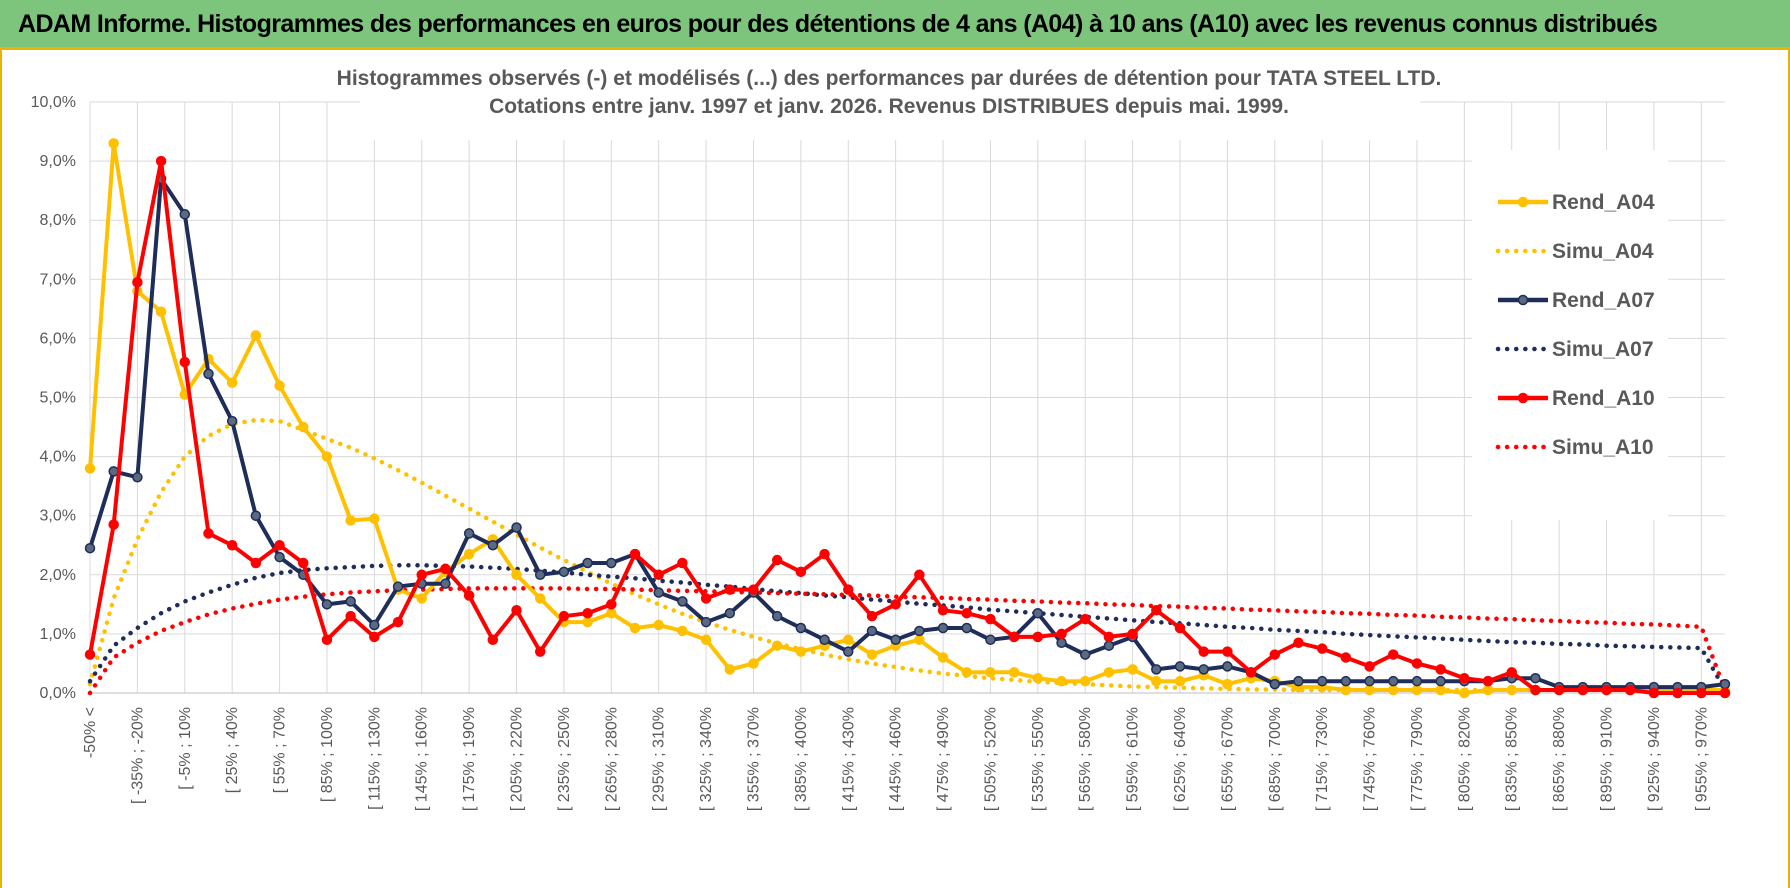 Image resolution: width=1790 pixels, height=888 pixels. I want to click on x-tick-label: [ 355% ; 370%, so click(753, 759).